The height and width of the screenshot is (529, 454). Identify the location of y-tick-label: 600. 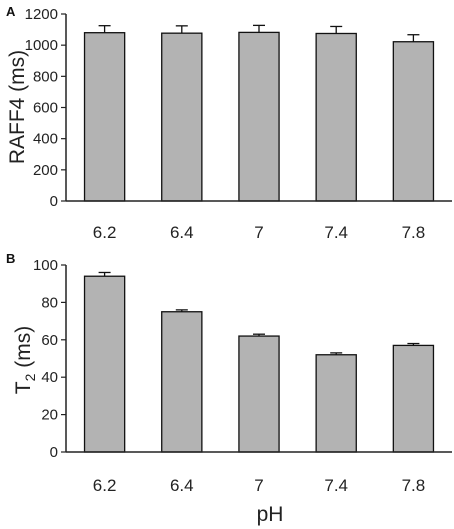
(45, 108).